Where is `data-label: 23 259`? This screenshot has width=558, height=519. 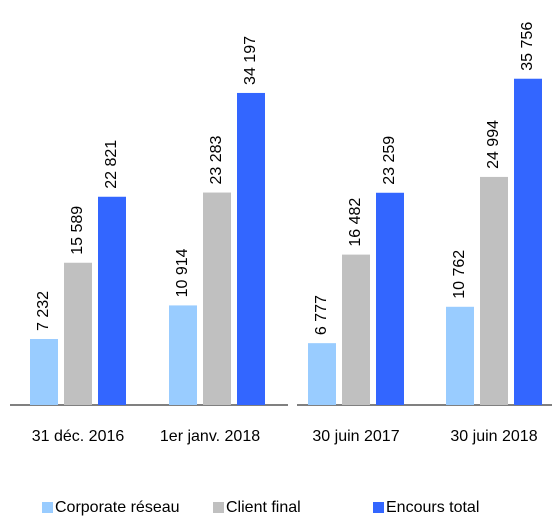
data-label: 23 259 is located at coordinates (389, 160).